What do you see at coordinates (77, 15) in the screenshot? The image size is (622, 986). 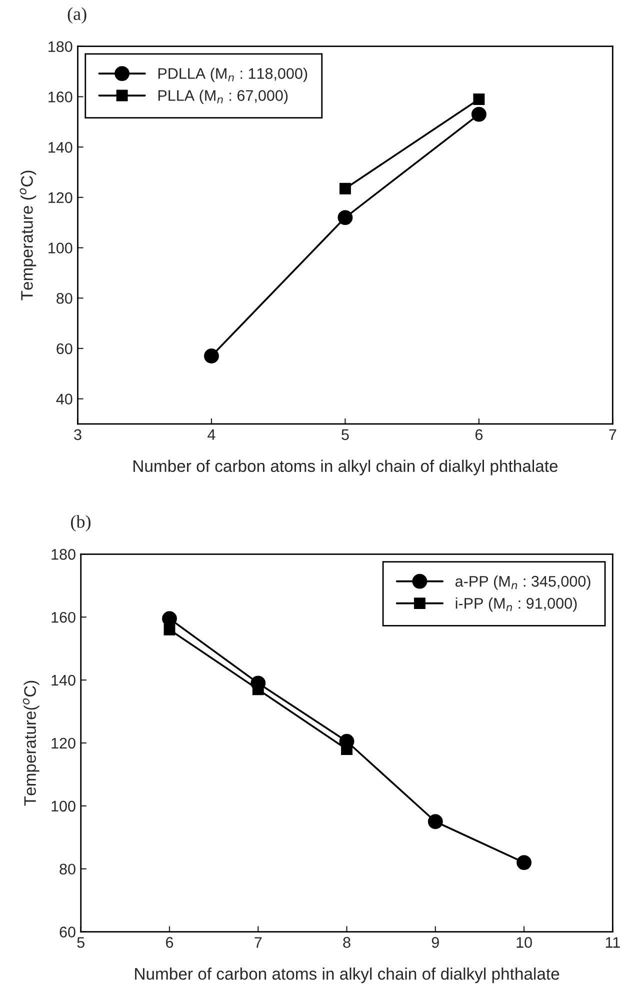 I see `chart-title: (a)` at bounding box center [77, 15].